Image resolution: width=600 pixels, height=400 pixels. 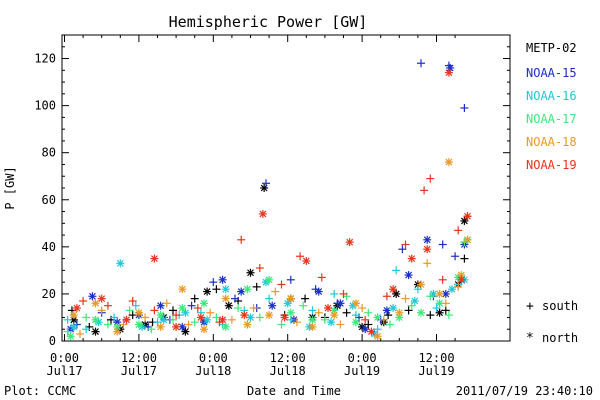 What do you see at coordinates (288, 371) in the screenshot?
I see `x-tick-date-label: Jul18` at bounding box center [288, 371].